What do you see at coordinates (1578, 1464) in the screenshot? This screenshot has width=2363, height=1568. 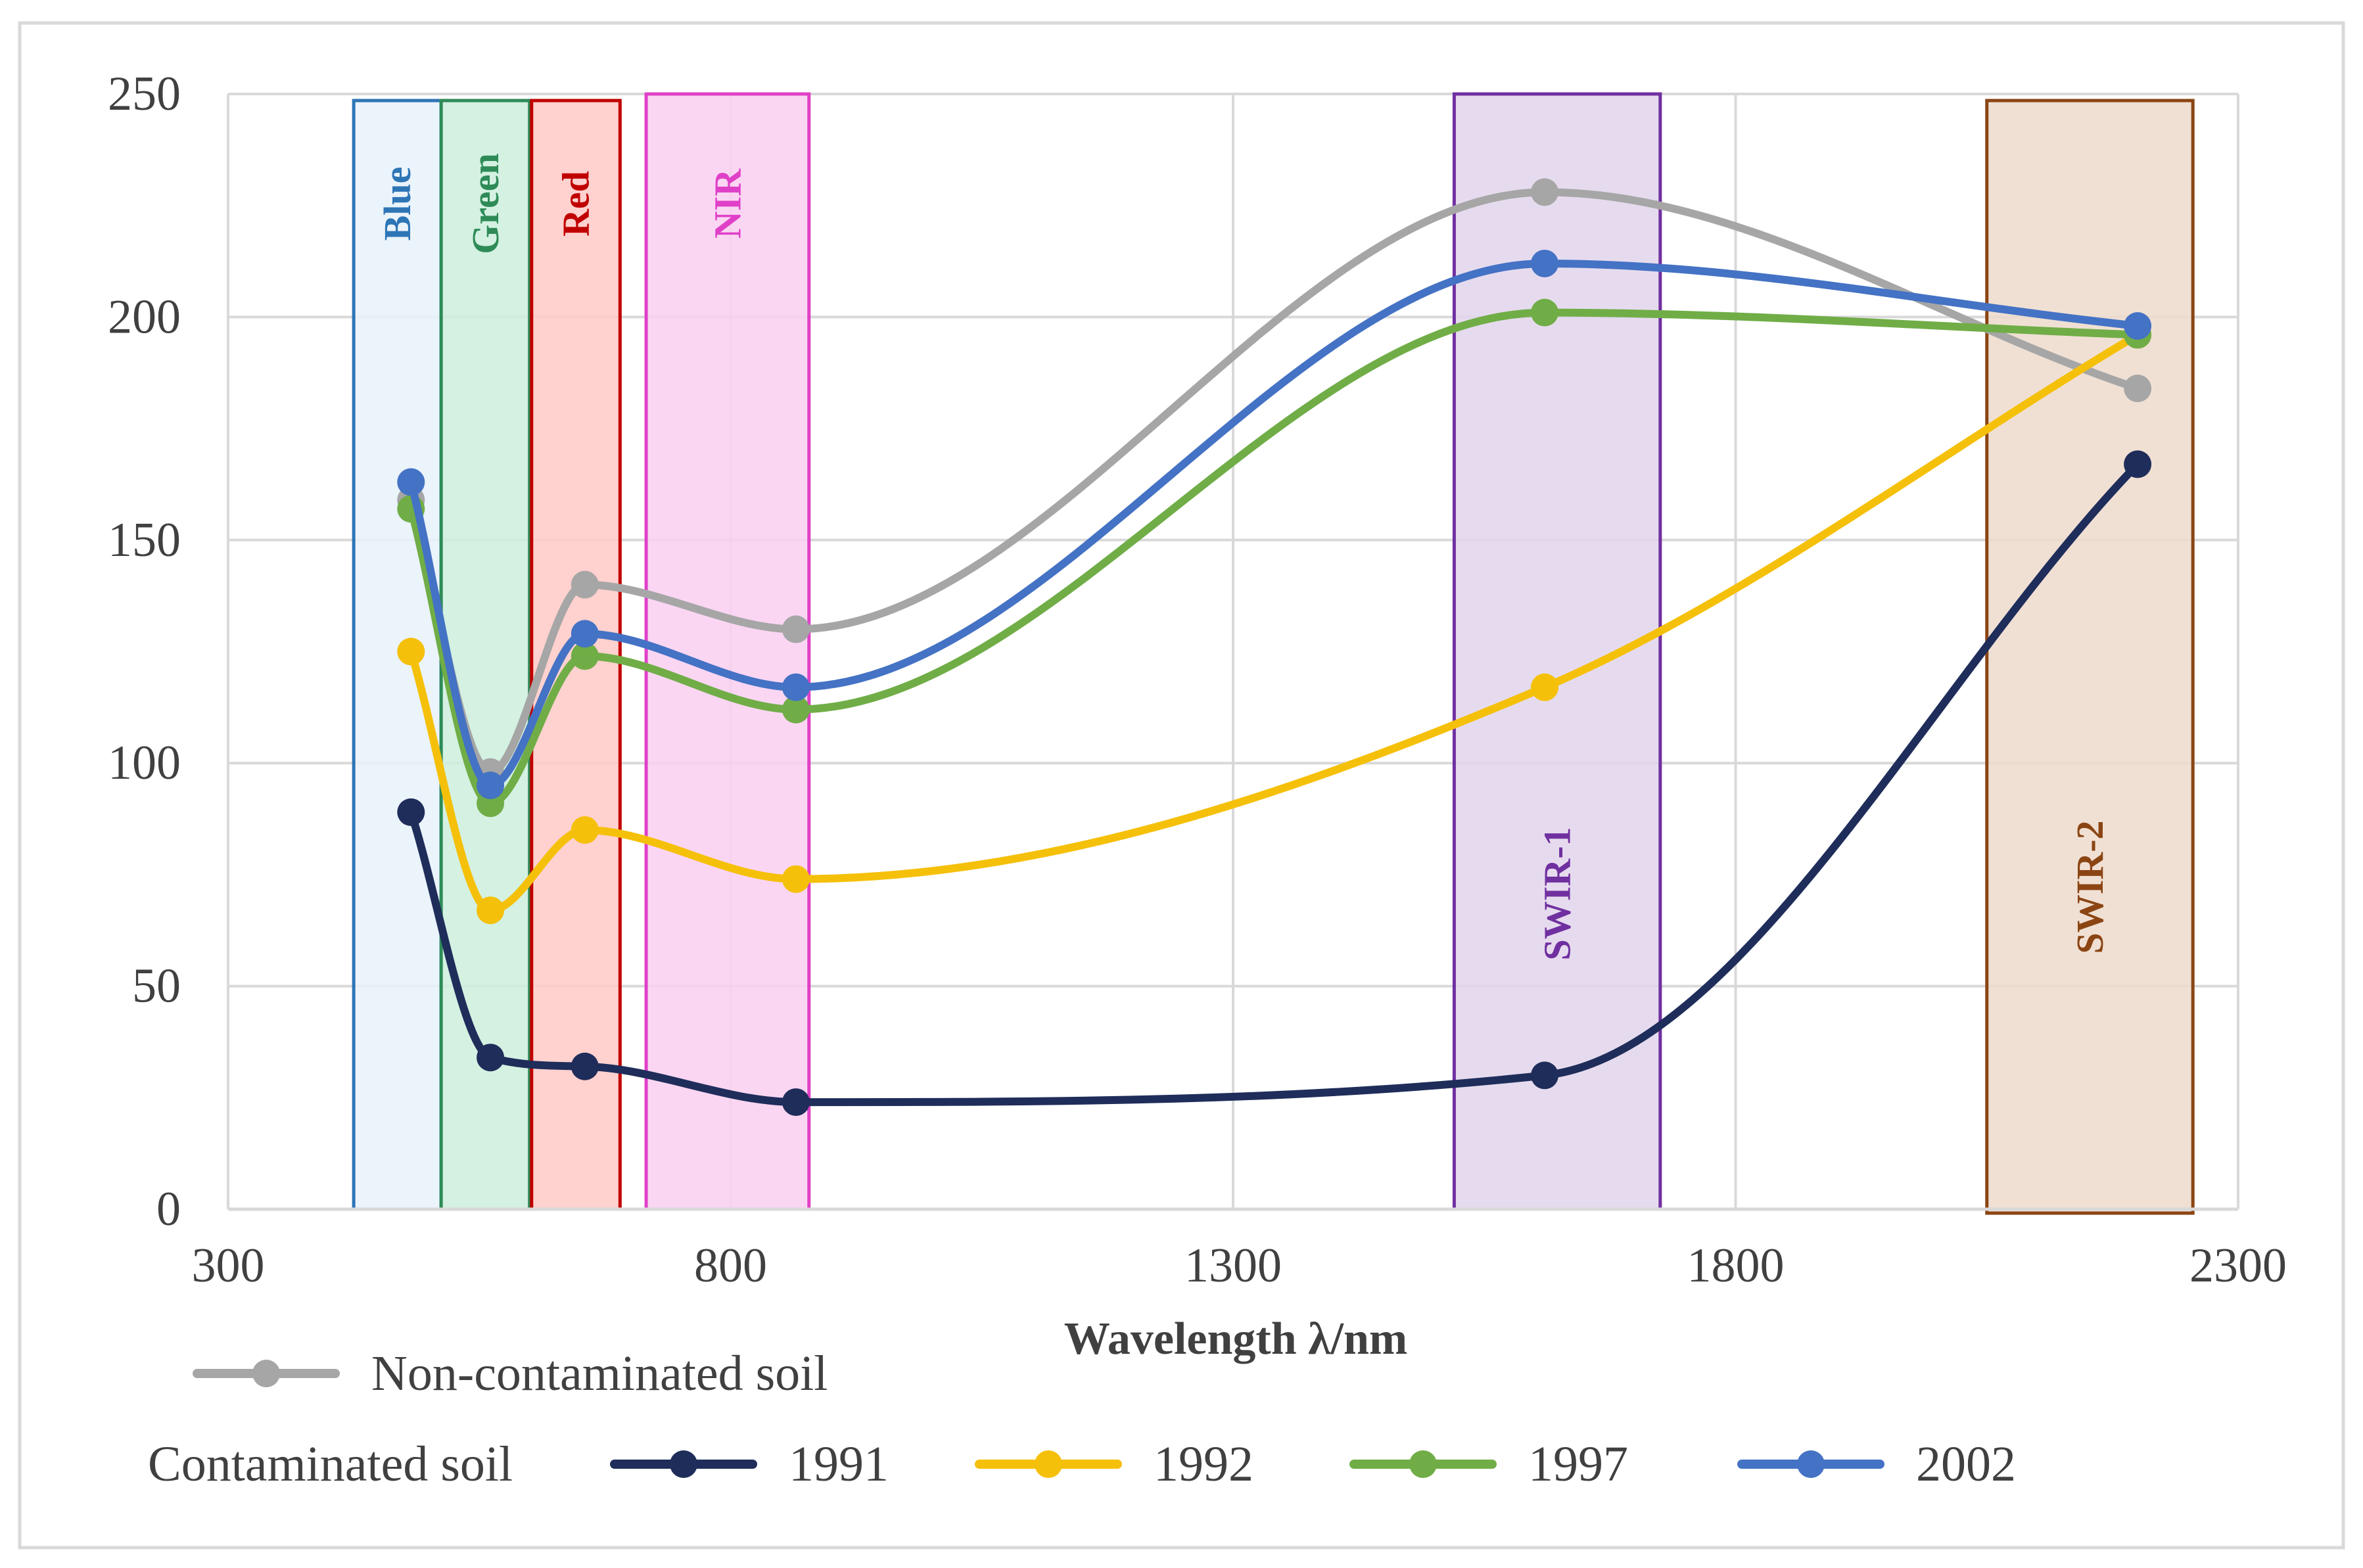 I see `legend-label: 1997` at bounding box center [1578, 1464].